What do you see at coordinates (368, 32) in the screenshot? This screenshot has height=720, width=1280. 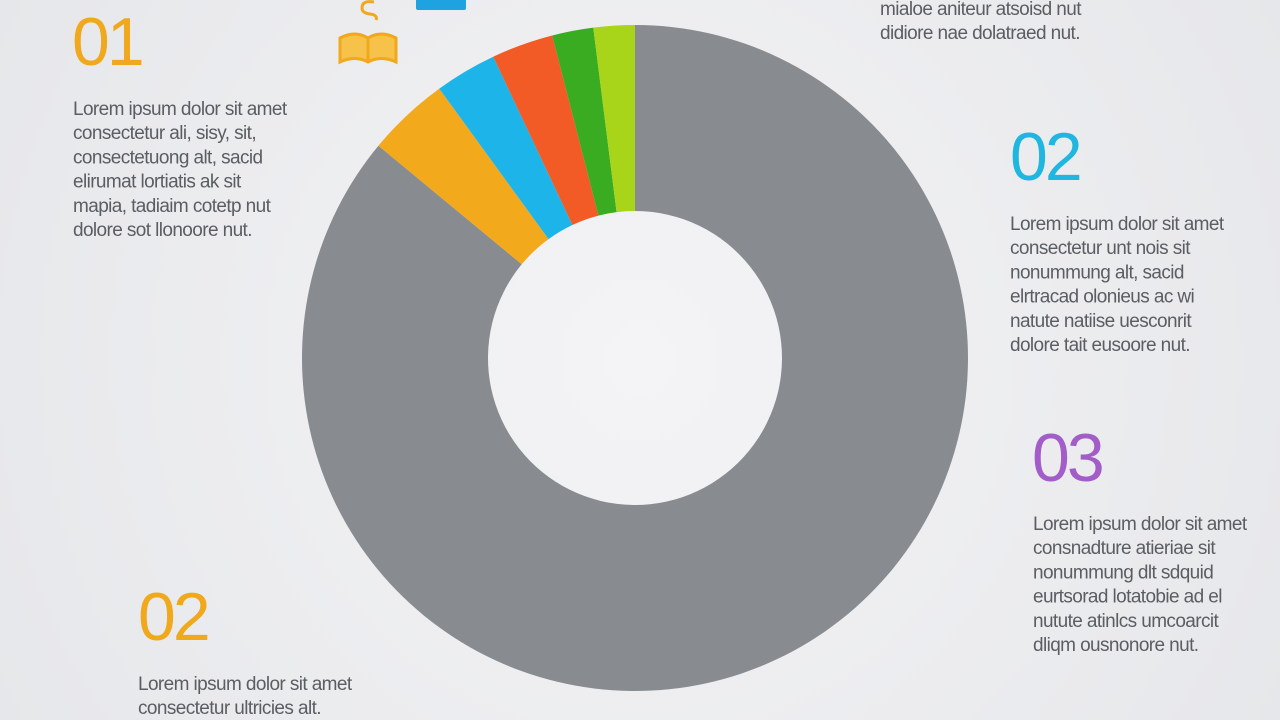 I see `icon-money-book` at bounding box center [368, 32].